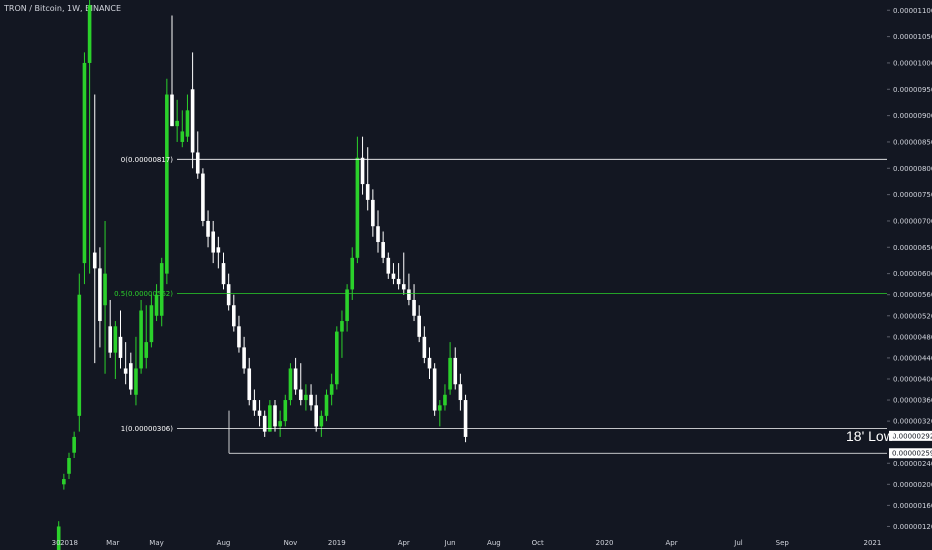 This screenshot has height=550, width=932. I want to click on x-tick-label: Sep, so click(783, 543).